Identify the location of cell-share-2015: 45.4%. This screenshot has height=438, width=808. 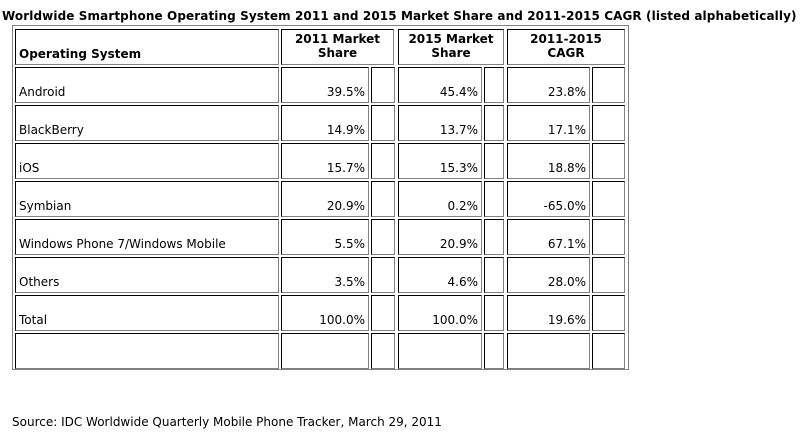
(440, 85).